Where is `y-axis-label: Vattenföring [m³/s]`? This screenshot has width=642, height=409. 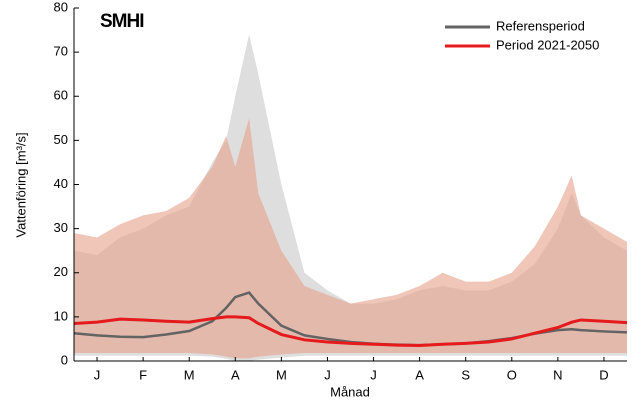
y-axis-label: Vattenföring [m³/s] is located at coordinates (20, 184).